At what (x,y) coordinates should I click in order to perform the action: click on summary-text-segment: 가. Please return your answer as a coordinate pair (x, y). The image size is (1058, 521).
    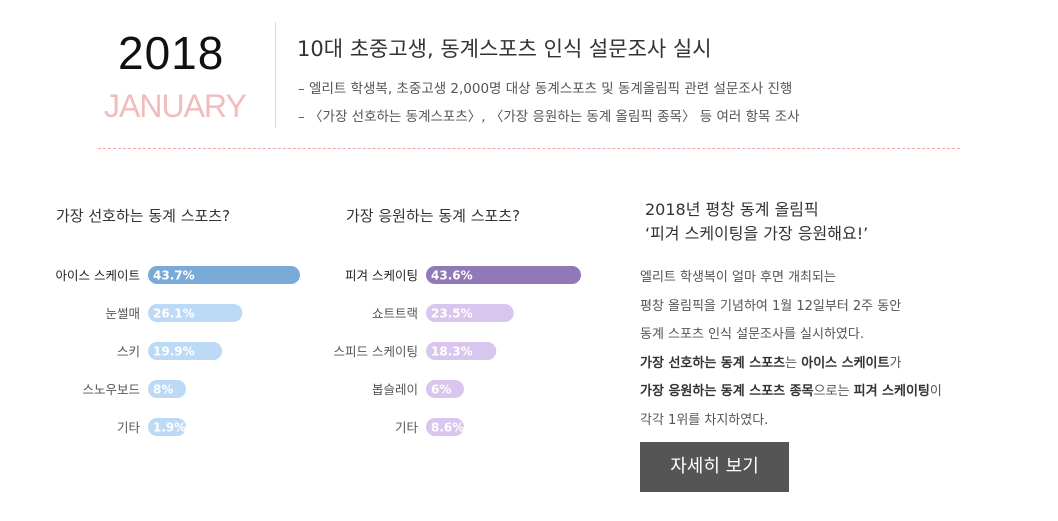
    Looking at the image, I should click on (895, 363).